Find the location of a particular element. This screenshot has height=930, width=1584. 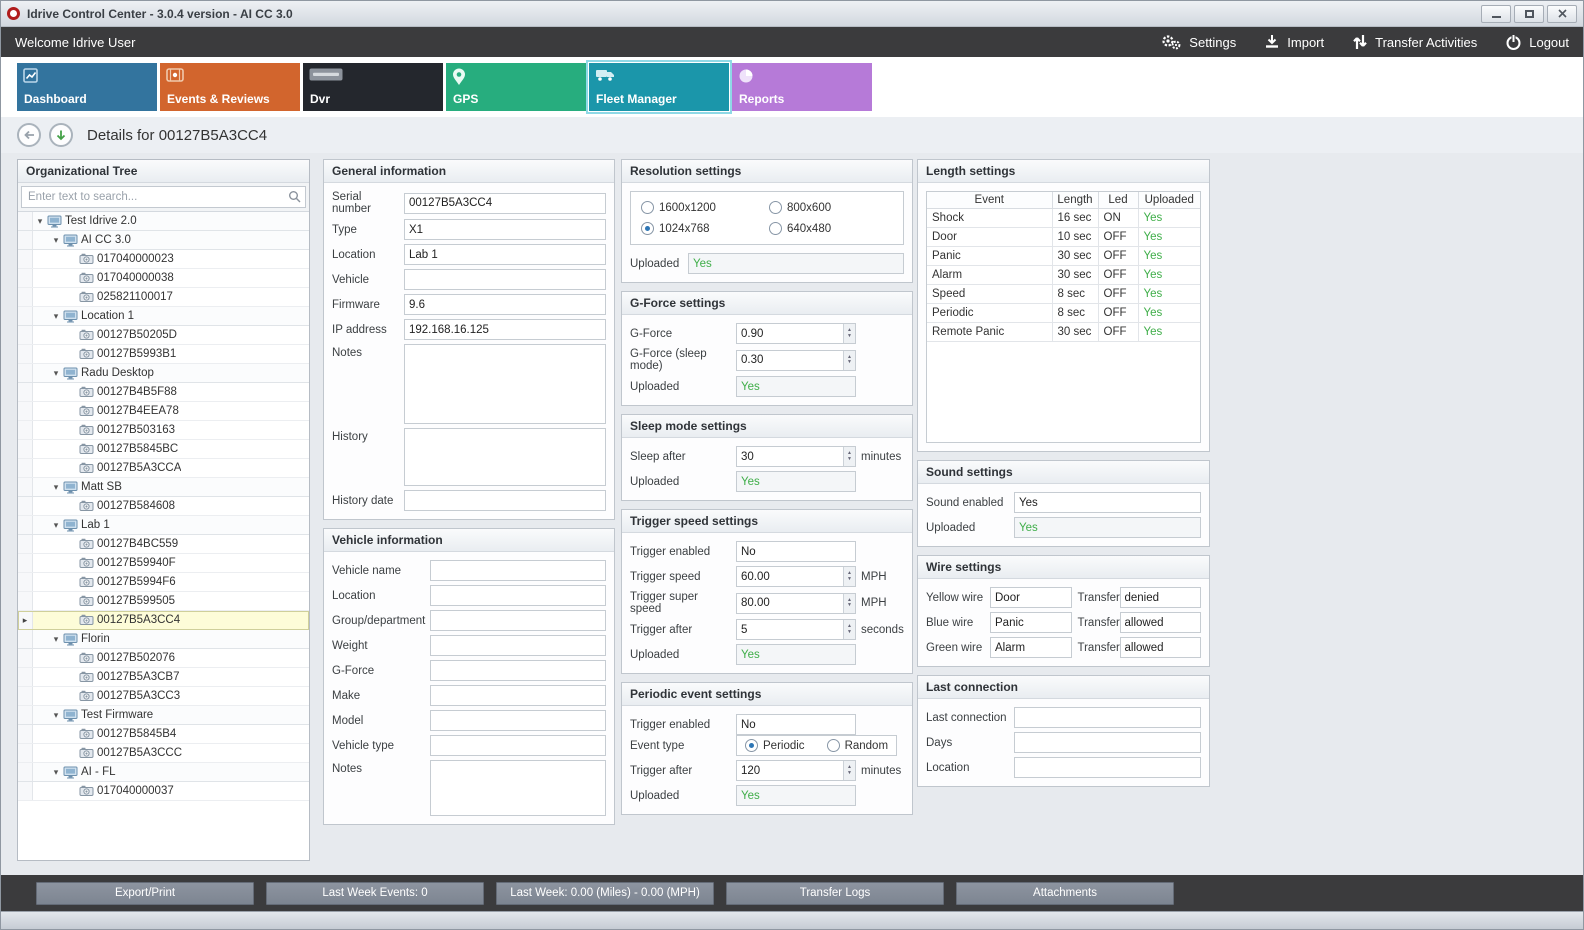

table-row: Panic 30 sec OFF Yes is located at coordinates (1063, 256).